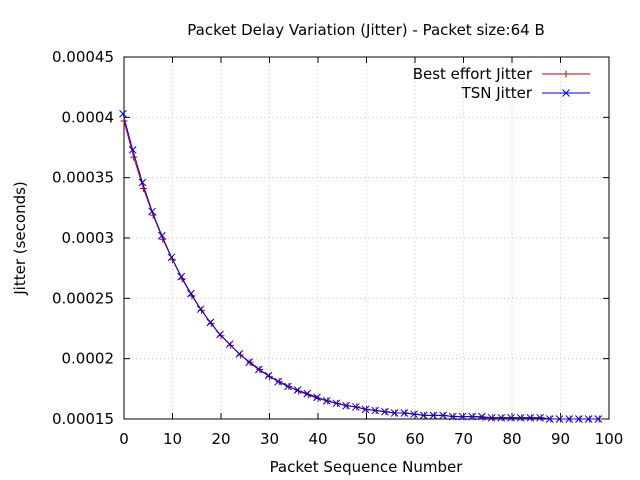  Describe the element at coordinates (124, 439) in the screenshot. I see `x-tick-label: 0` at that location.